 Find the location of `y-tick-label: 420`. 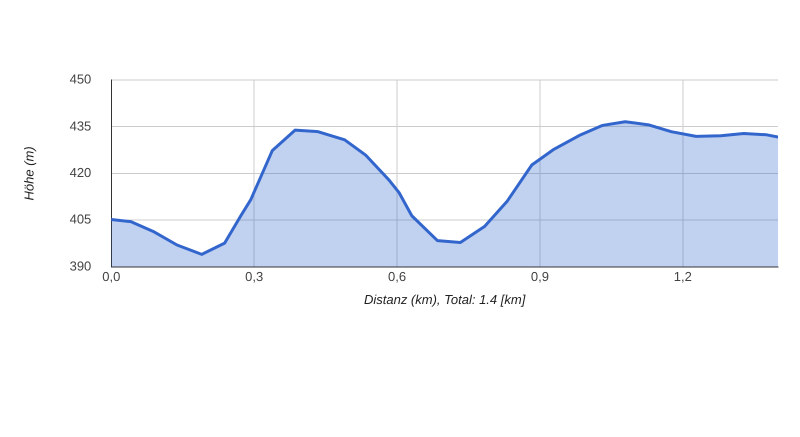

y-tick-label: 420 is located at coordinates (81, 172).